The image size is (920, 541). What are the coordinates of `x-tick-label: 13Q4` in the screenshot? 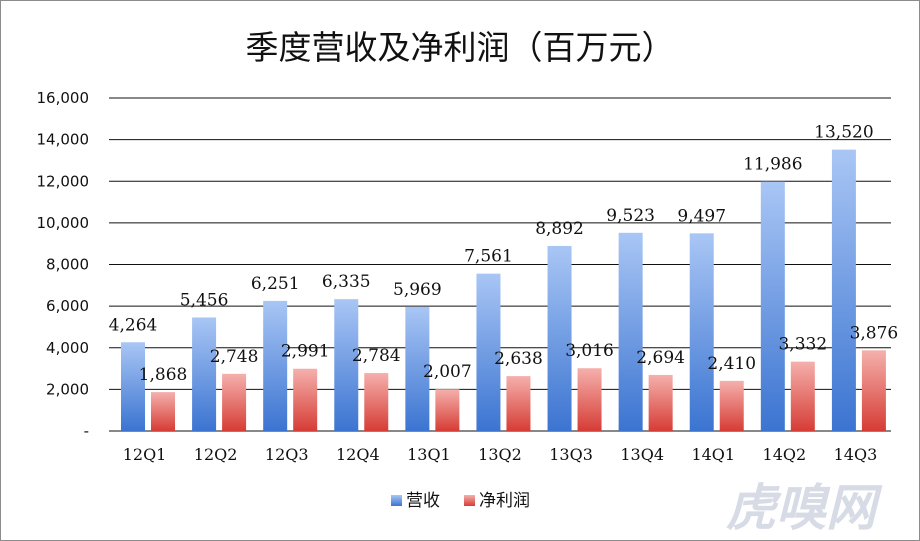 It's located at (642, 454).